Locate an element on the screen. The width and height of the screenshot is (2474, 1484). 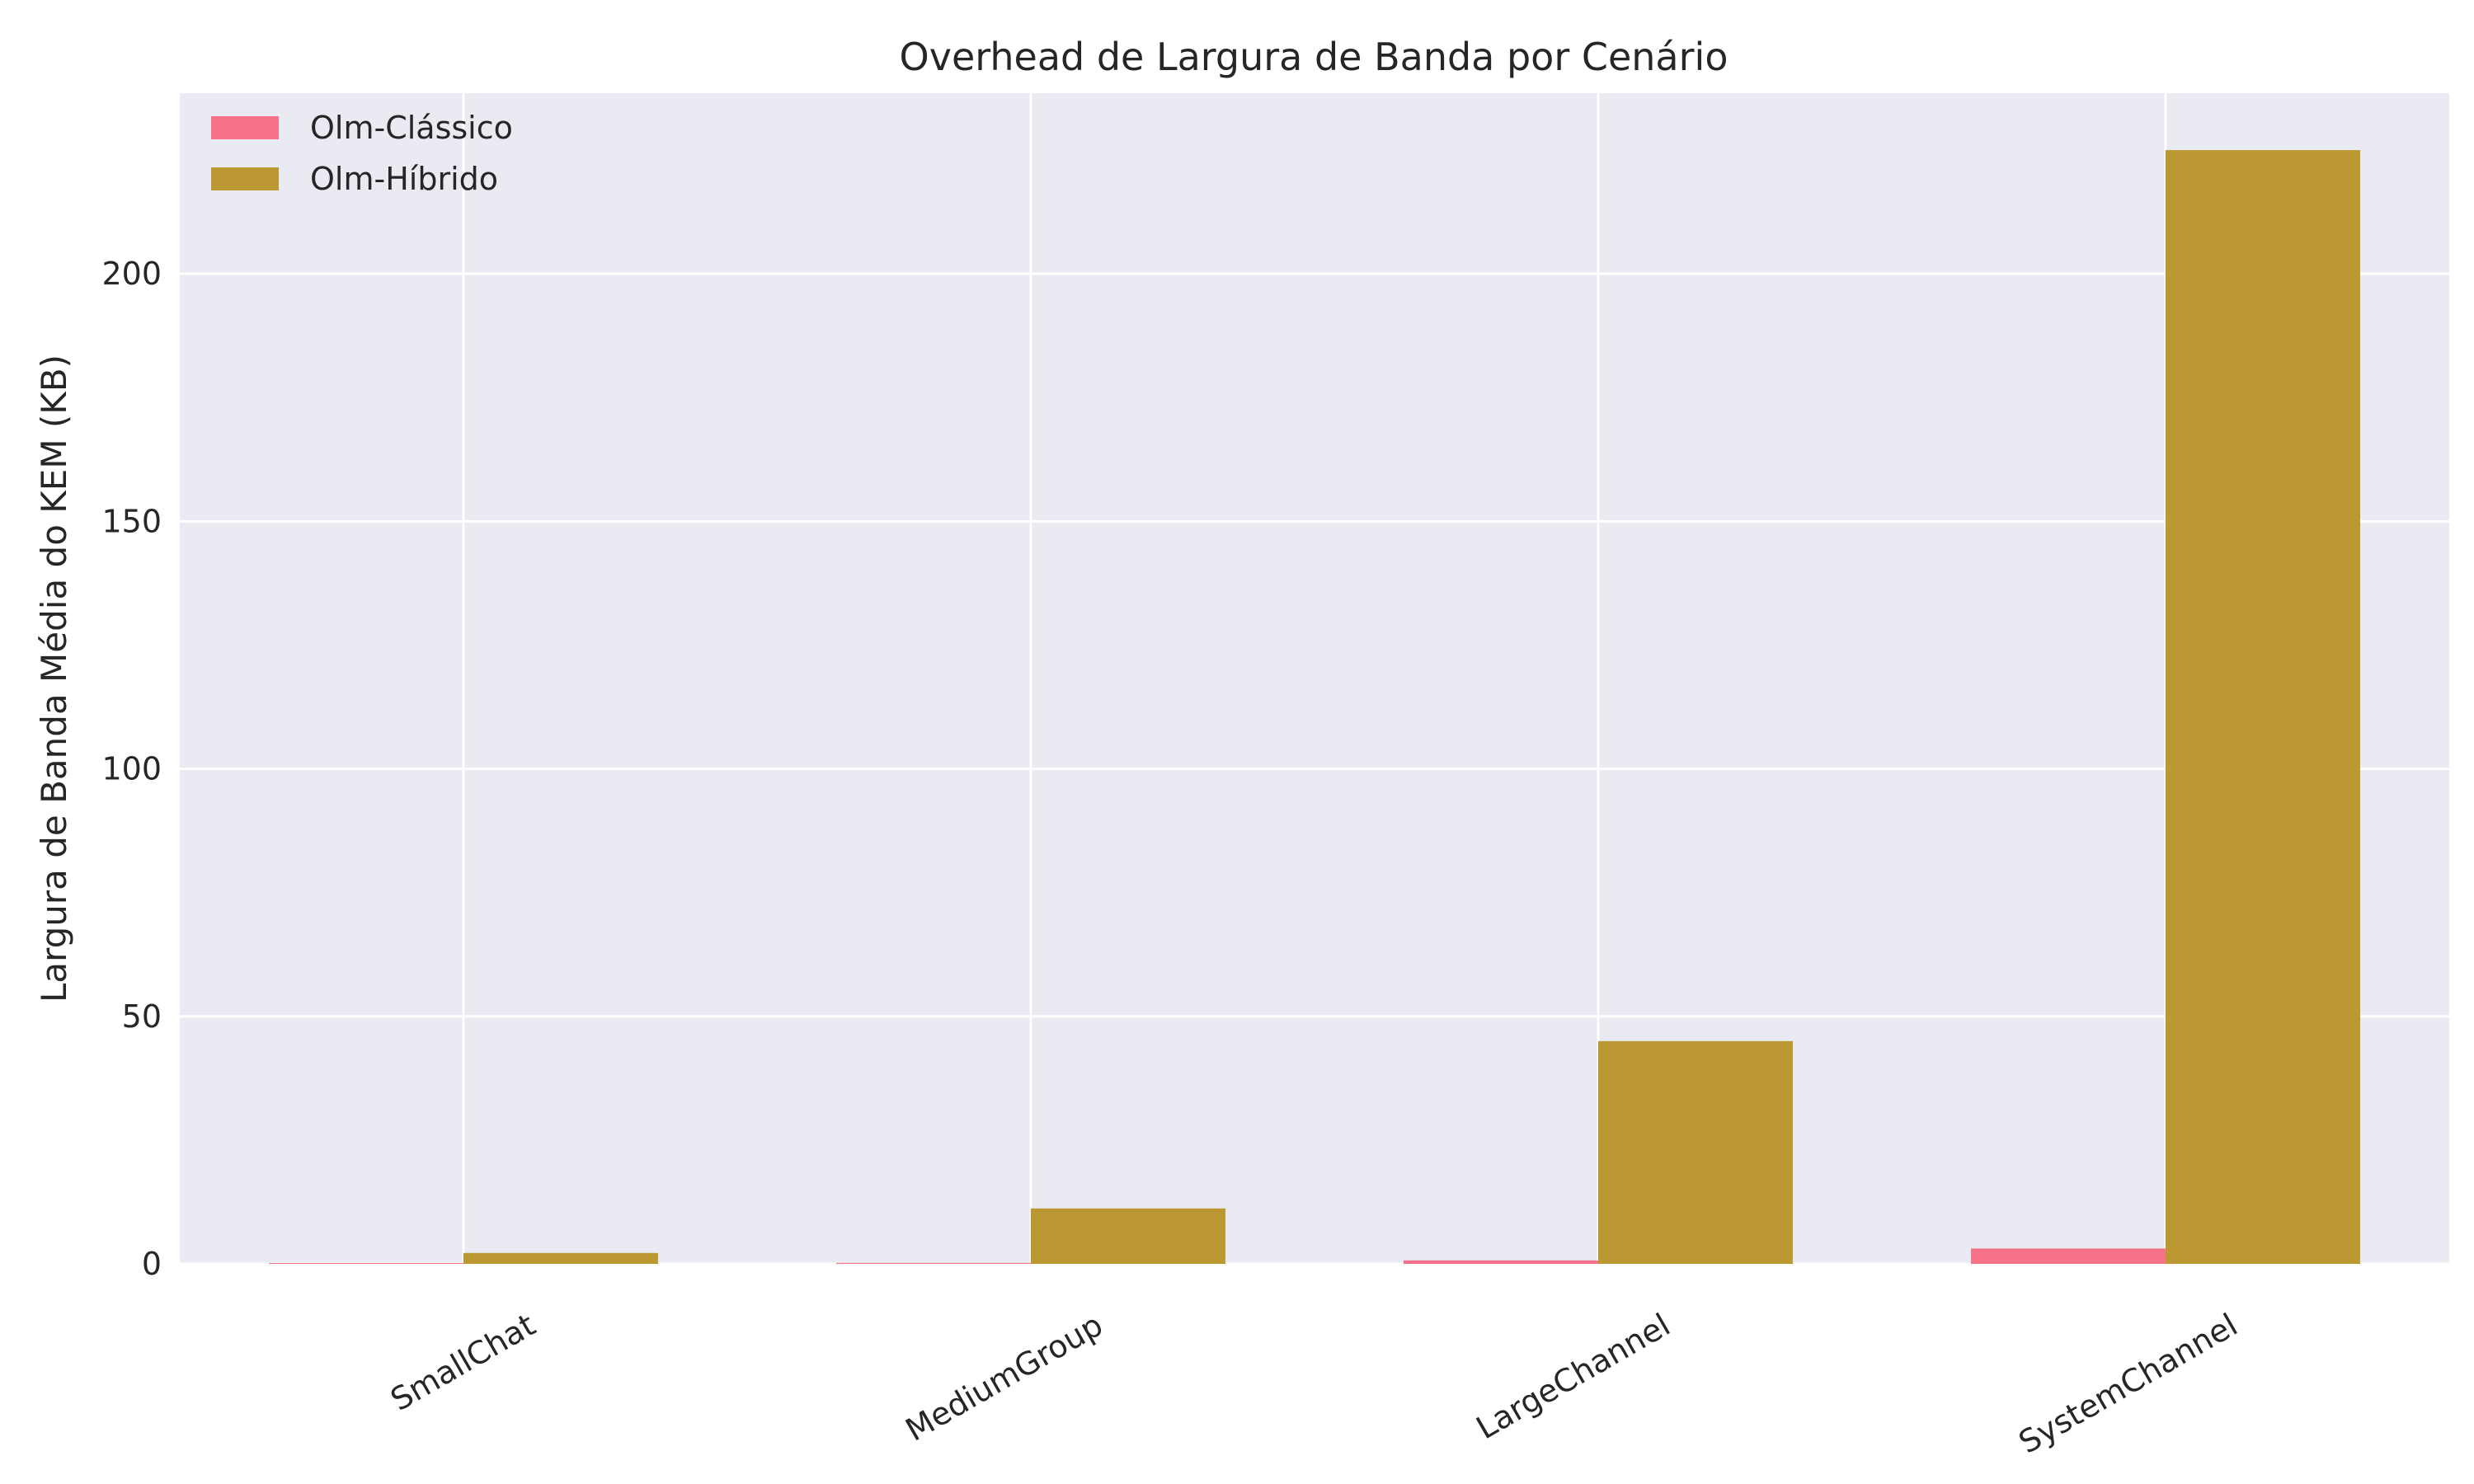
y-tick-label: 200 is located at coordinates (131, 274).